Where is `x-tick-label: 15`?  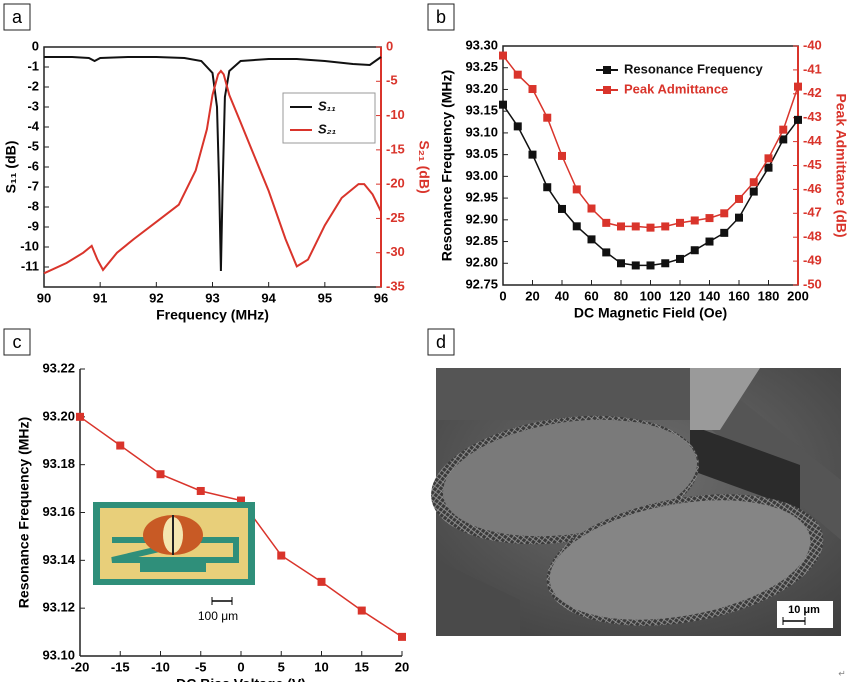 x-tick-label: 15 is located at coordinates (362, 666).